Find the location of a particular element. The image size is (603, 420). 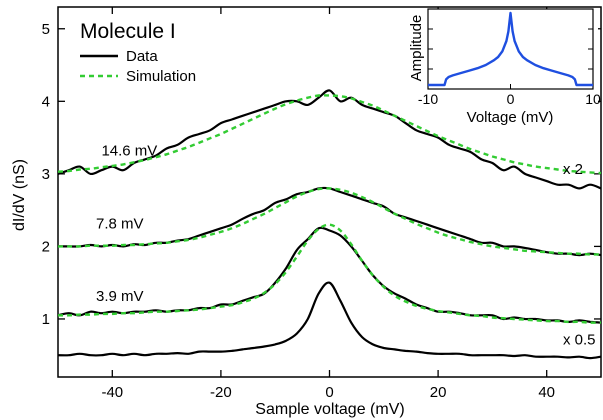

x-tick-label: 20 is located at coordinates (438, 392).